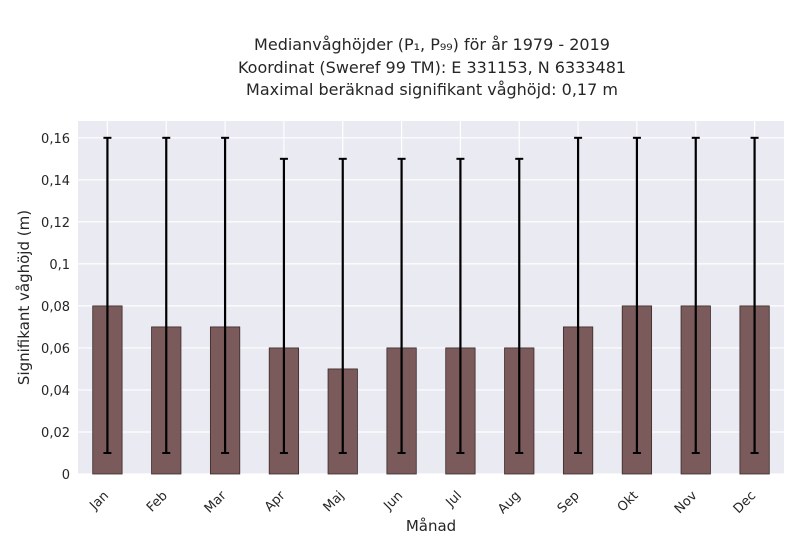  I want to click on x-tick-label: Apr, so click(275, 501).